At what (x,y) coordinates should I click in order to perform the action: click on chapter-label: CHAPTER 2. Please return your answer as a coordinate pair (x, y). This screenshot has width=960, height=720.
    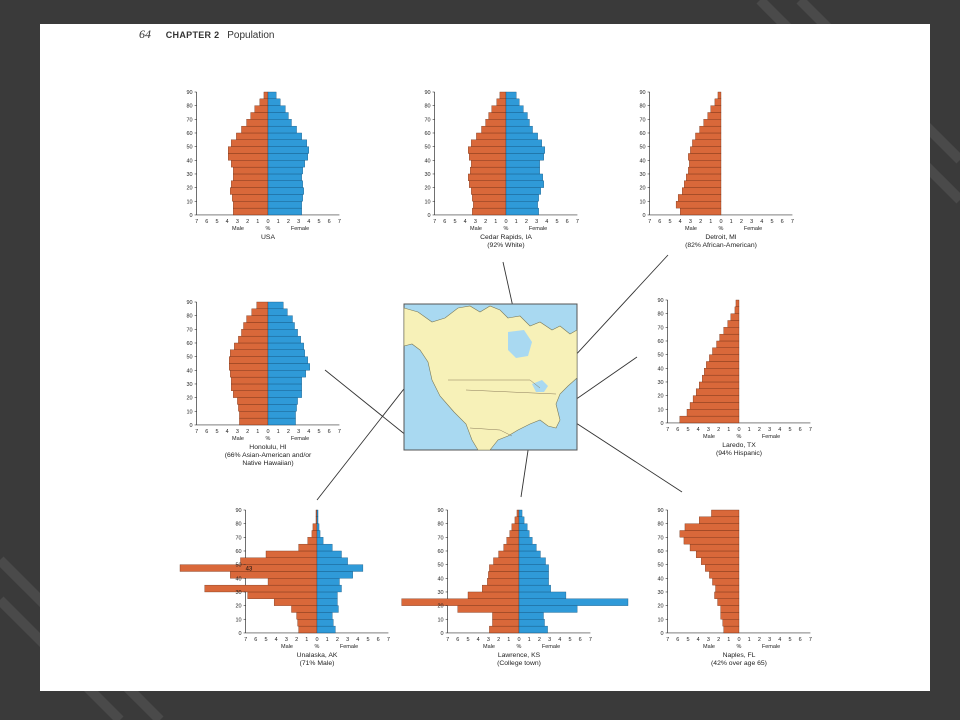
    Looking at the image, I should click on (192, 35).